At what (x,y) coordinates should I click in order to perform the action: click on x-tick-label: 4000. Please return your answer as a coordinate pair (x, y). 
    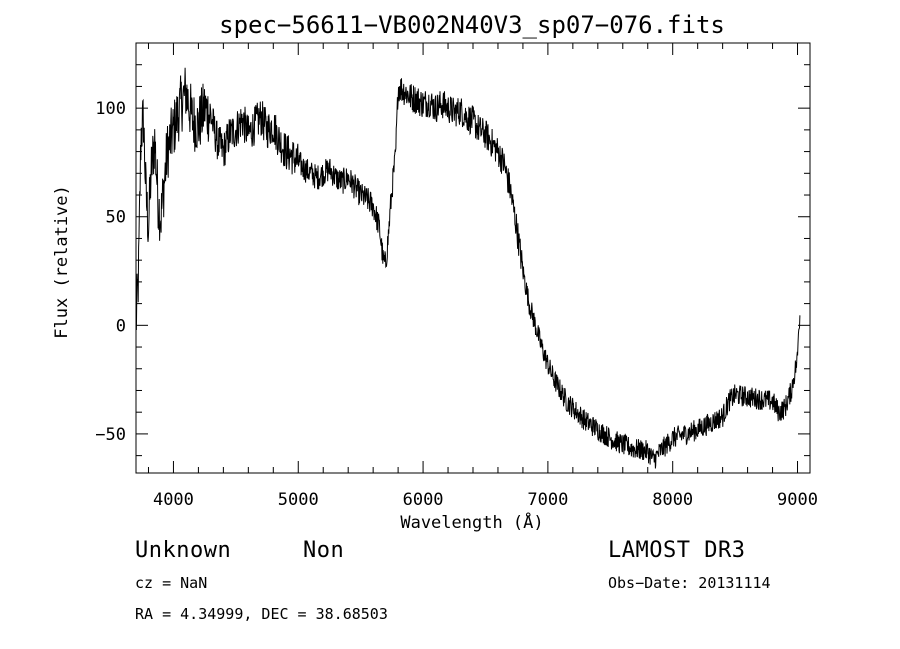
    Looking at the image, I should click on (173, 500).